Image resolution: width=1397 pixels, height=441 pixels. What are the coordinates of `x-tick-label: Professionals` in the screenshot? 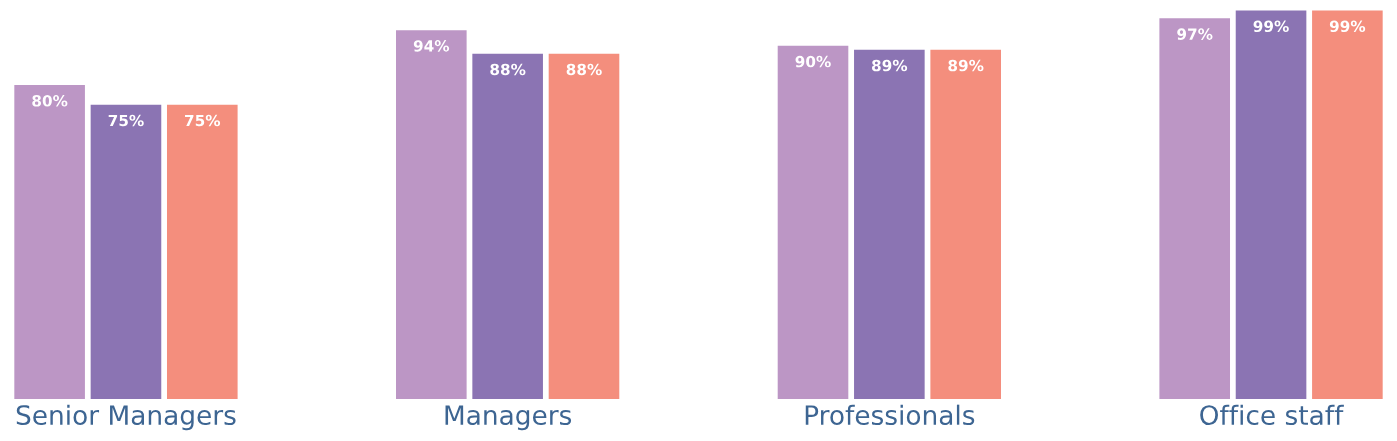 It's located at (890, 415).